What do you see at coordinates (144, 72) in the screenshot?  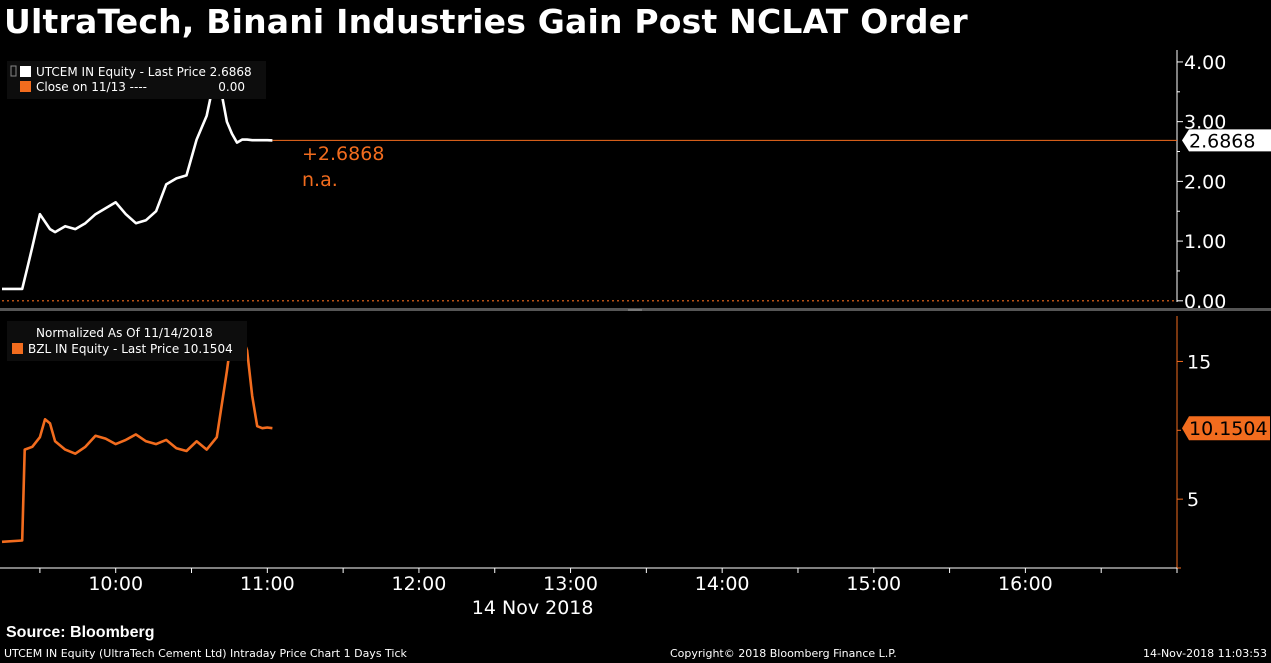 I see `legend-entry: UTCEM IN Equity - Last Price 2.6868` at bounding box center [144, 72].